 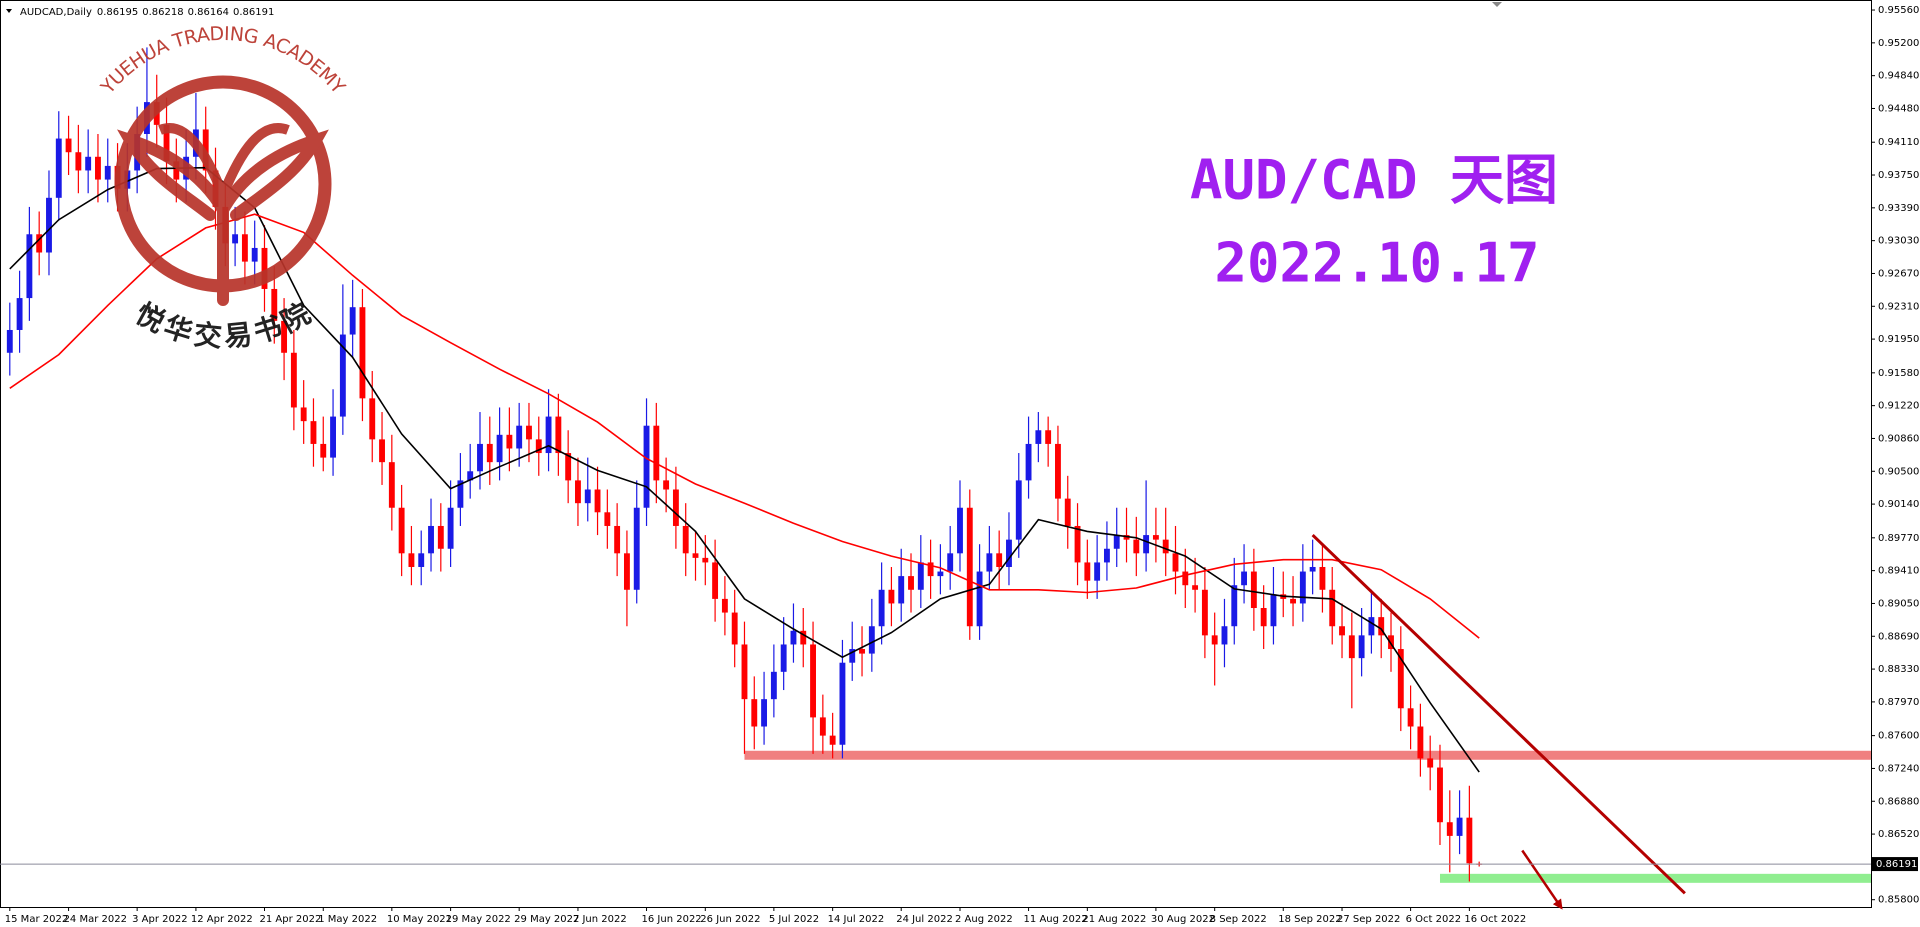 I want to click on x-tick-label: 26 Jun 2022, so click(x=730, y=919).